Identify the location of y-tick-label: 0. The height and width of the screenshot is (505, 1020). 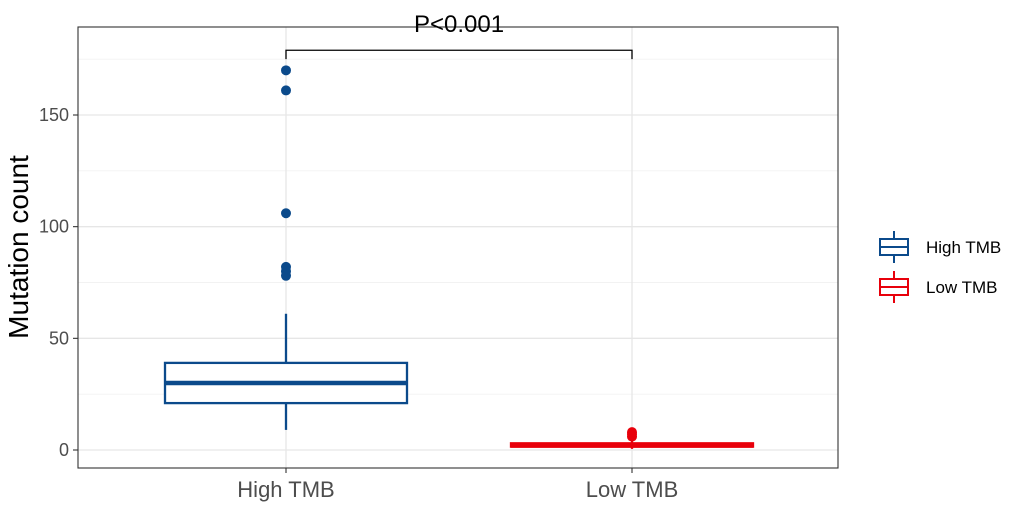
(64, 450).